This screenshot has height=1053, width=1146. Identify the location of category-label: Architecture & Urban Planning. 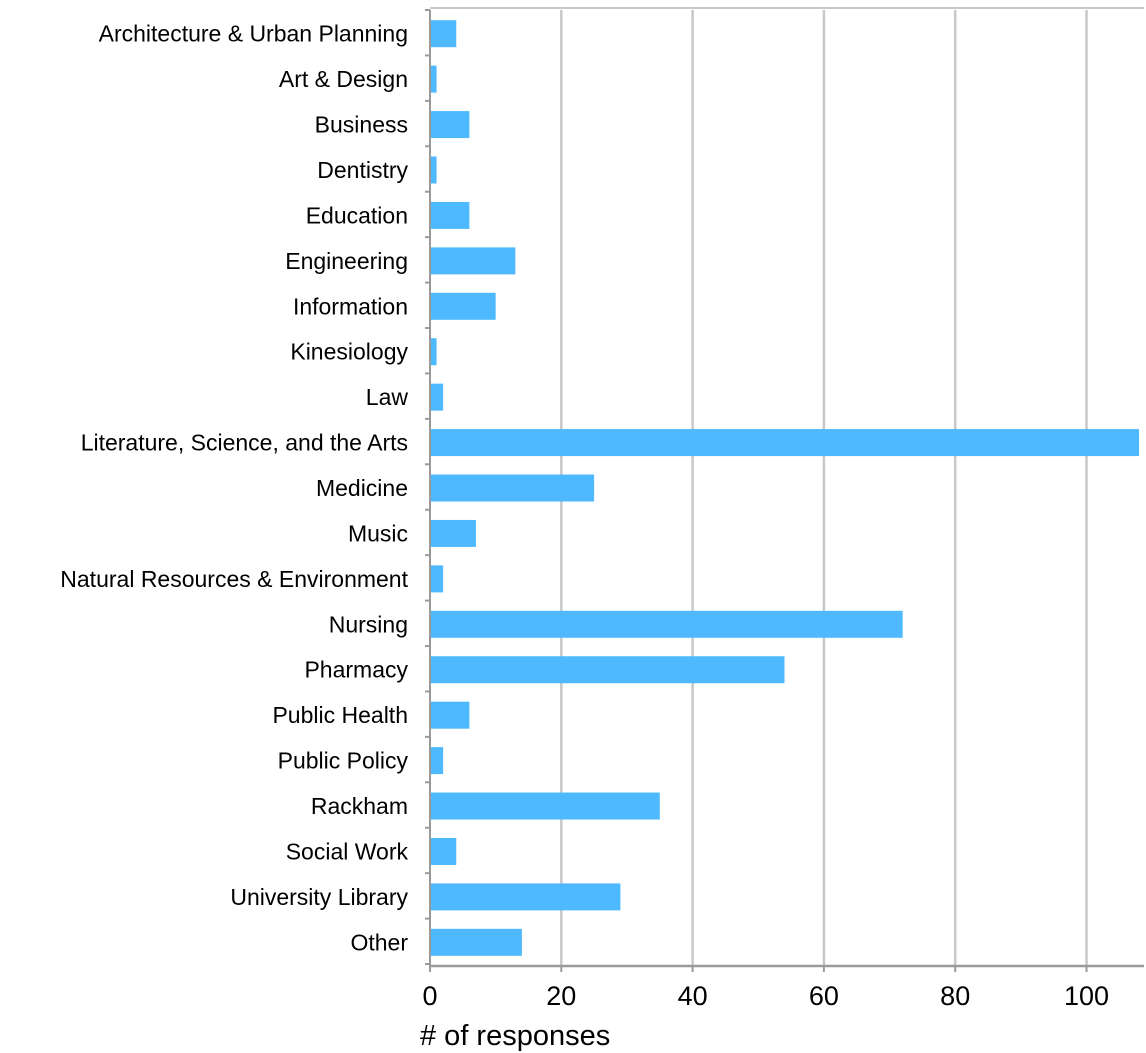
(253, 34).